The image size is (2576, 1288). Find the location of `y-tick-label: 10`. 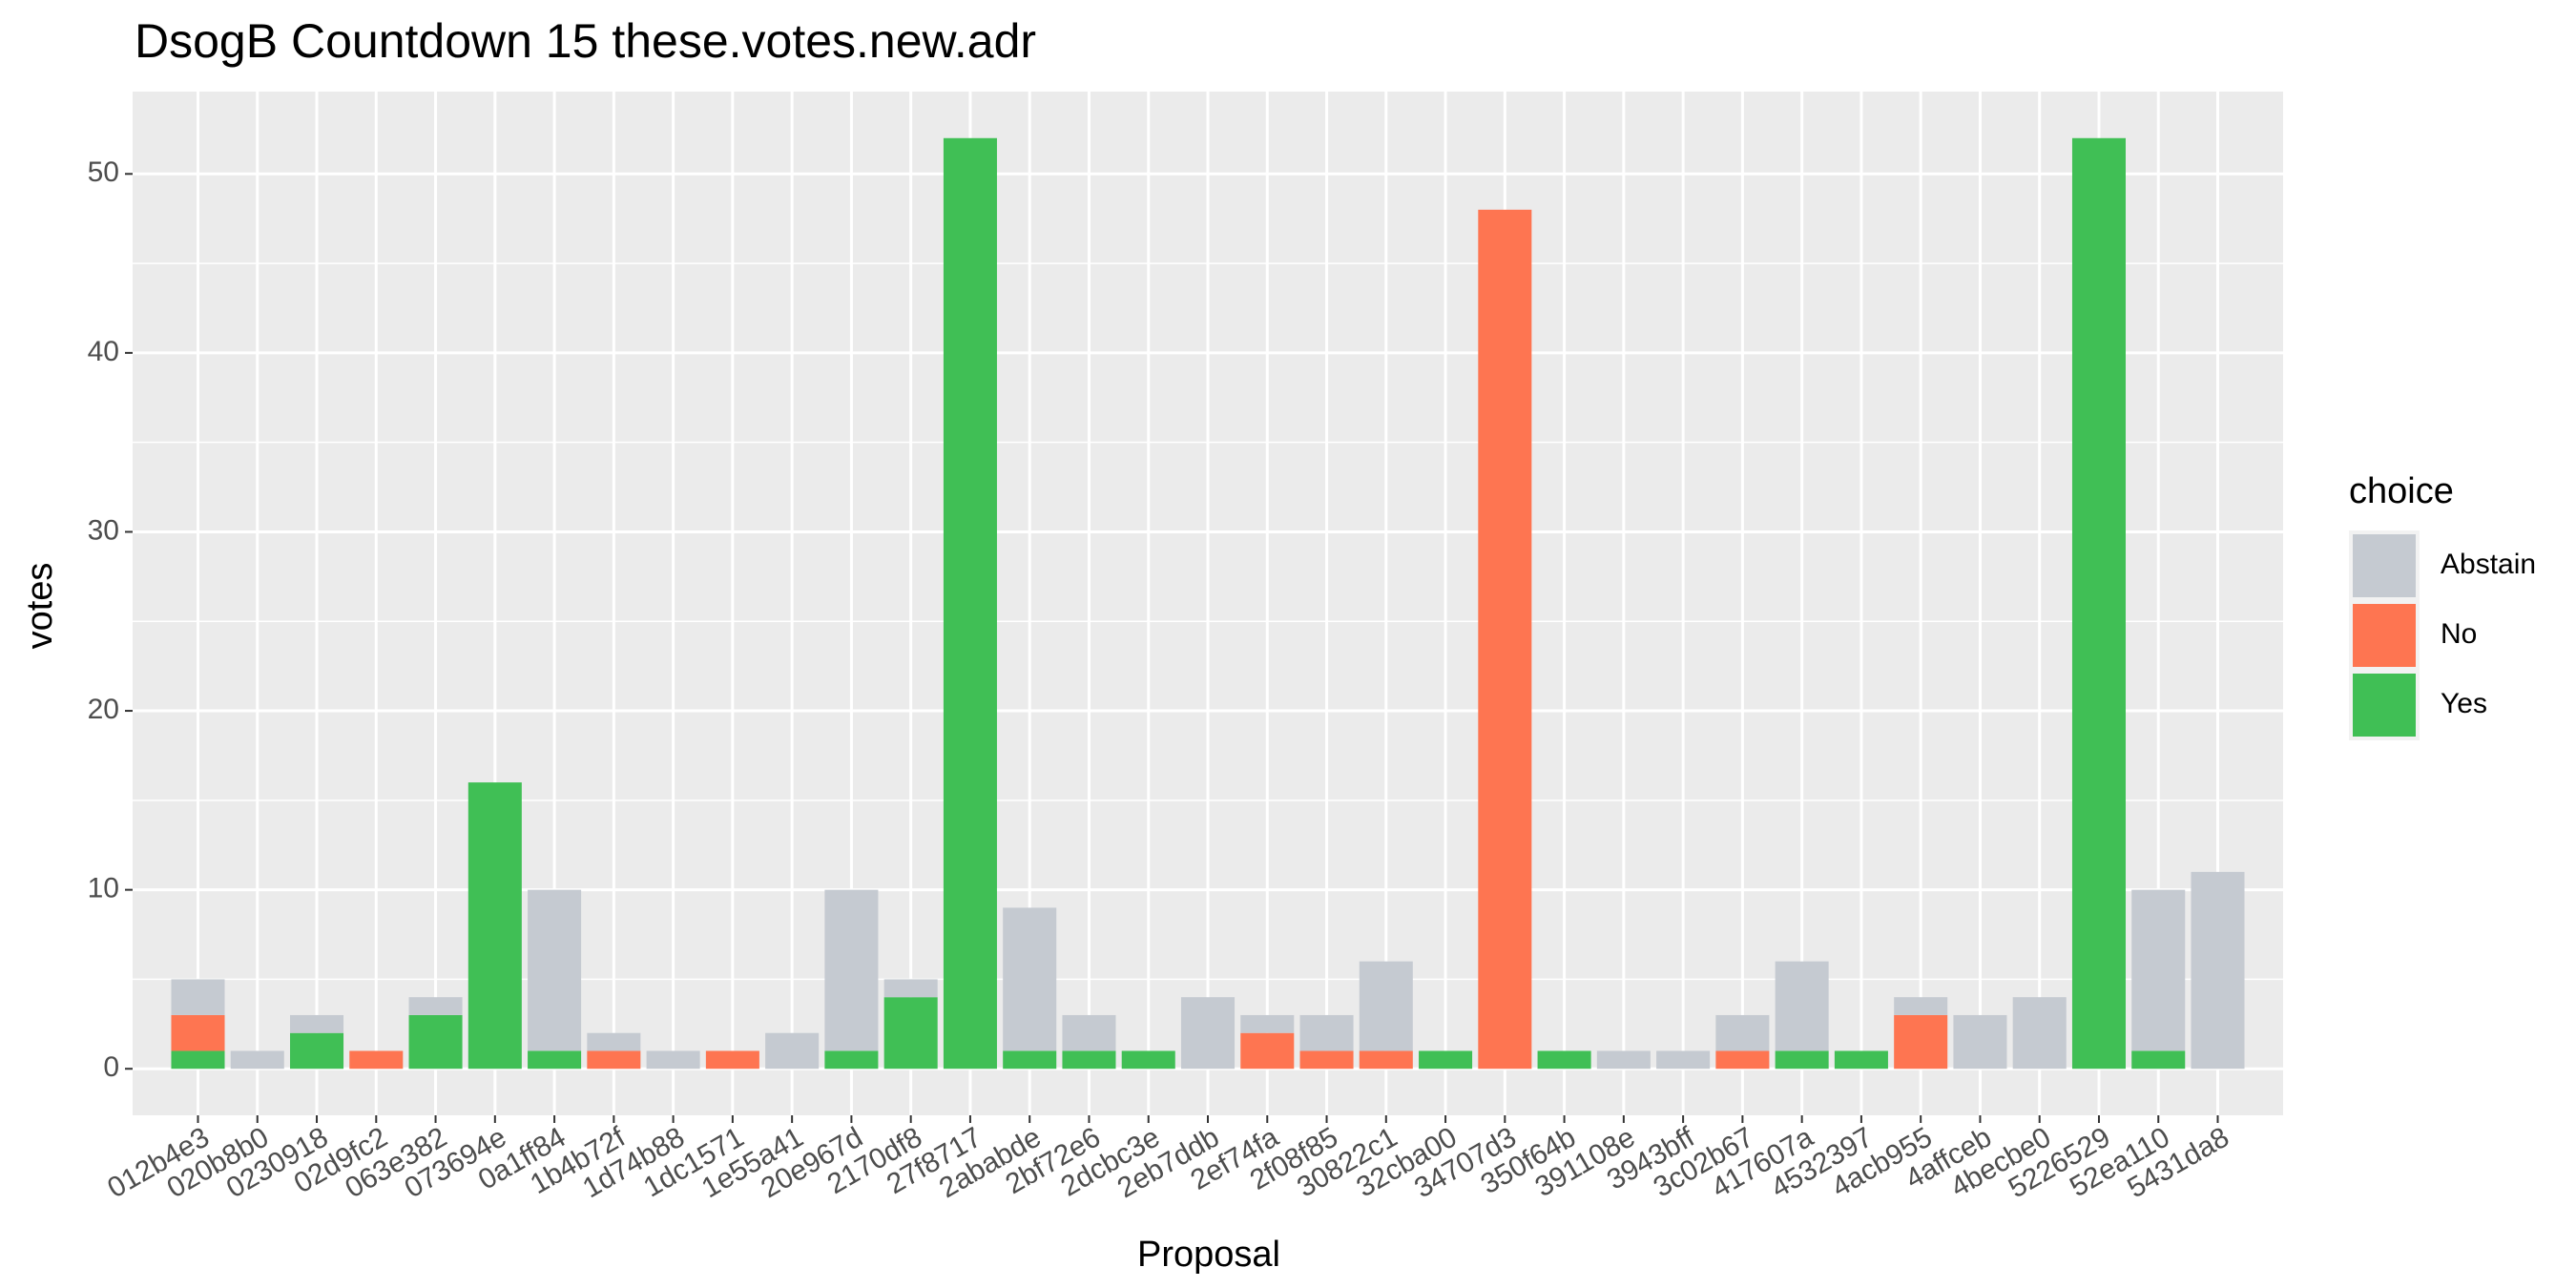

y-tick-label: 10 is located at coordinates (103, 888).